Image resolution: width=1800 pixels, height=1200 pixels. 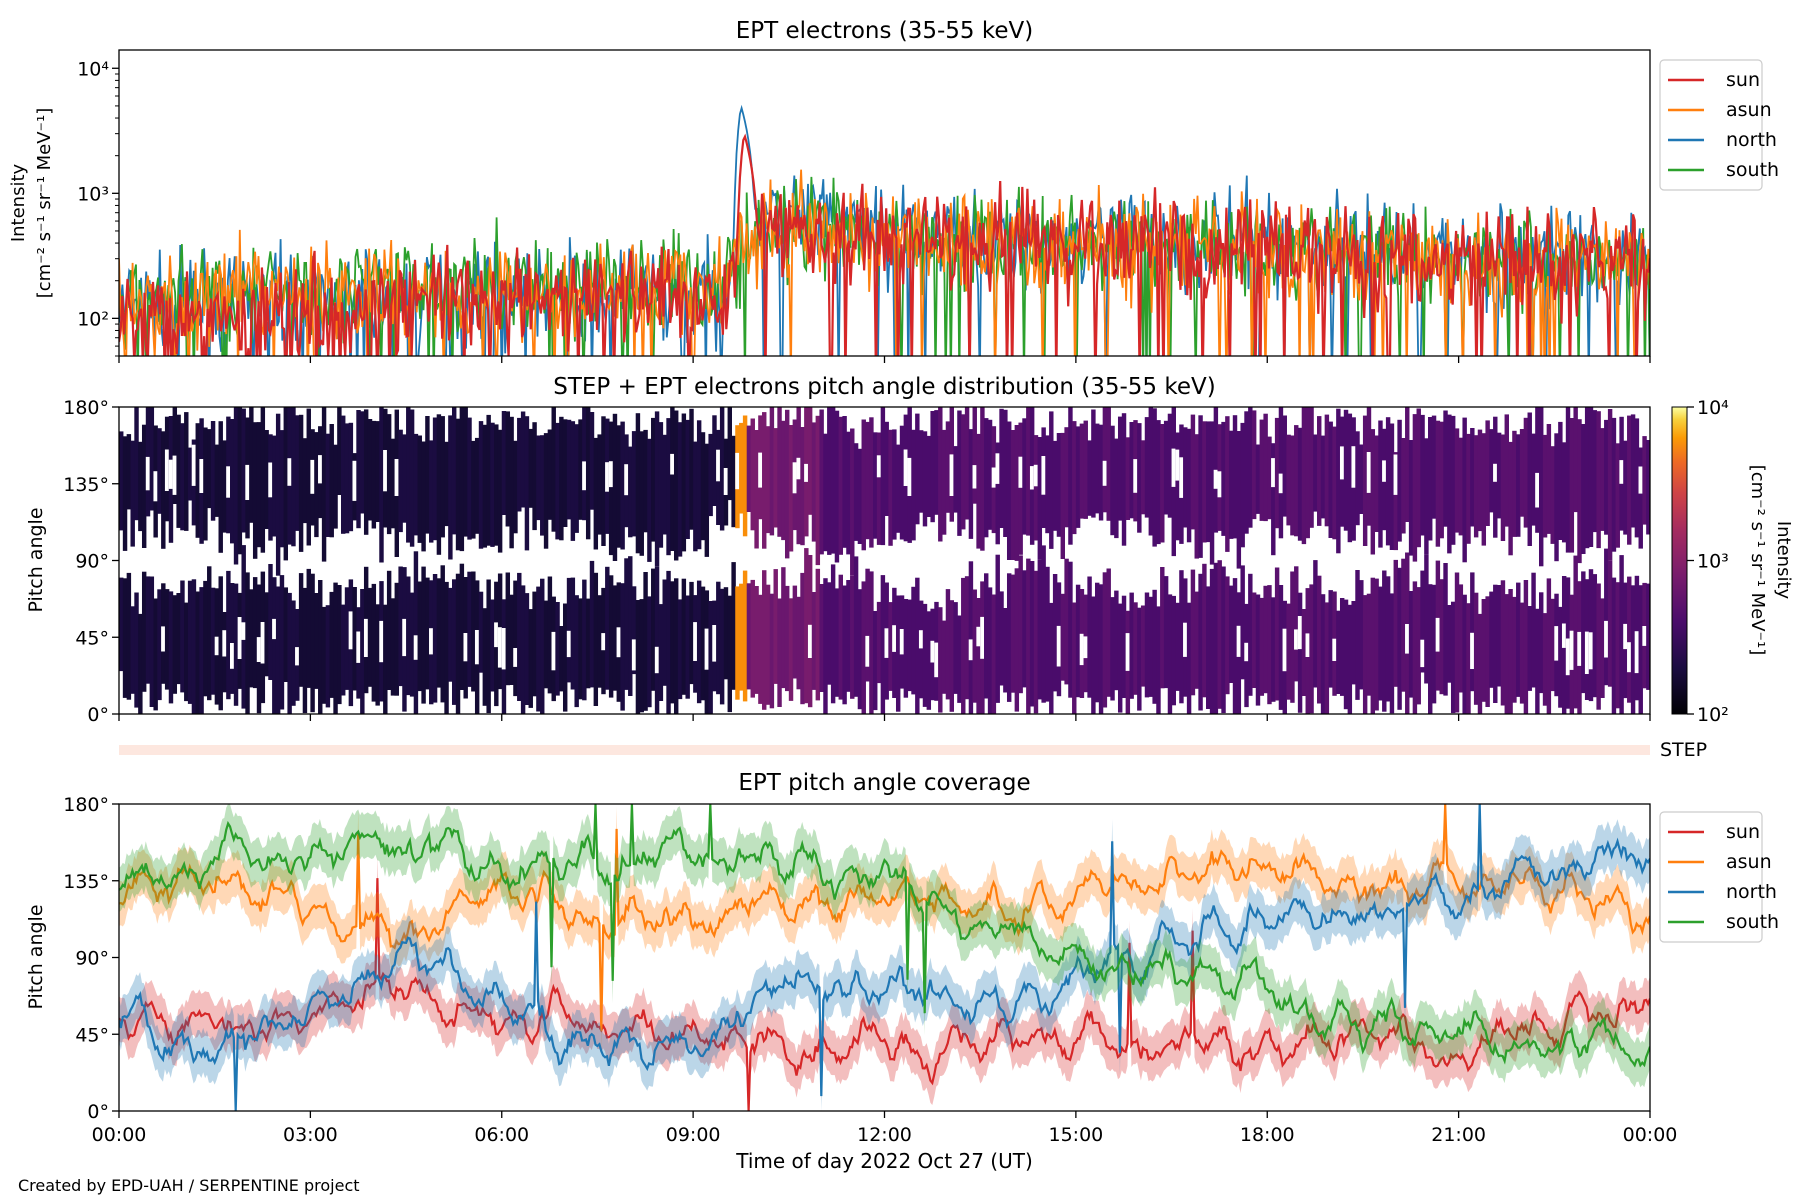 I want to click on coverage-ylabel: Pitch angle, so click(x=36, y=956).